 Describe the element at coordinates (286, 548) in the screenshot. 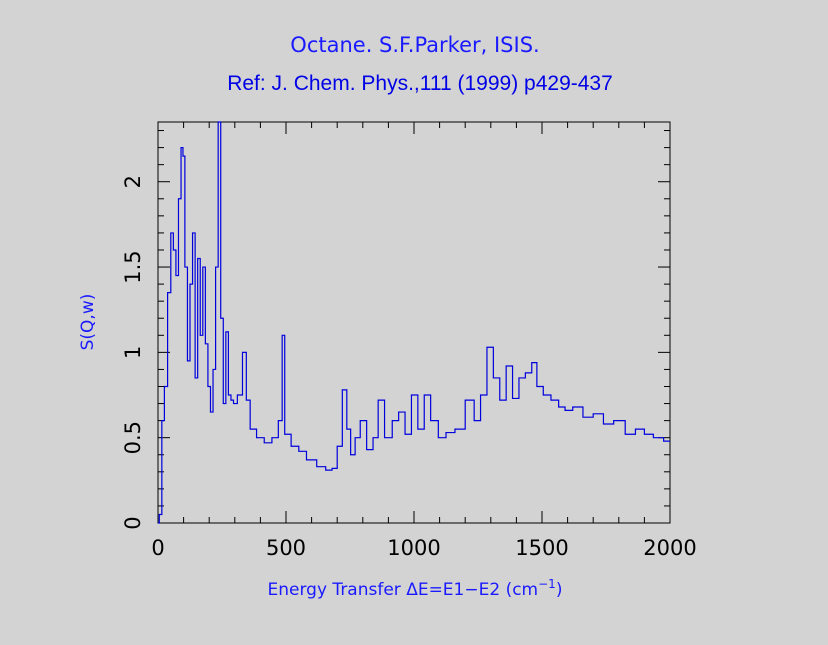

I see `x-tick-label: 500` at that location.